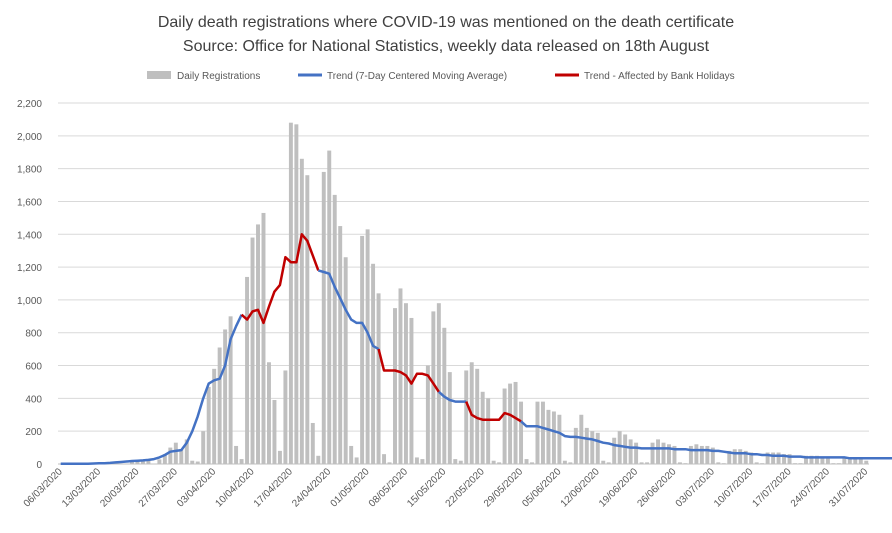 This screenshot has height=533, width=892. I want to click on x-tick-label: 17/04/2020, so click(273, 487).